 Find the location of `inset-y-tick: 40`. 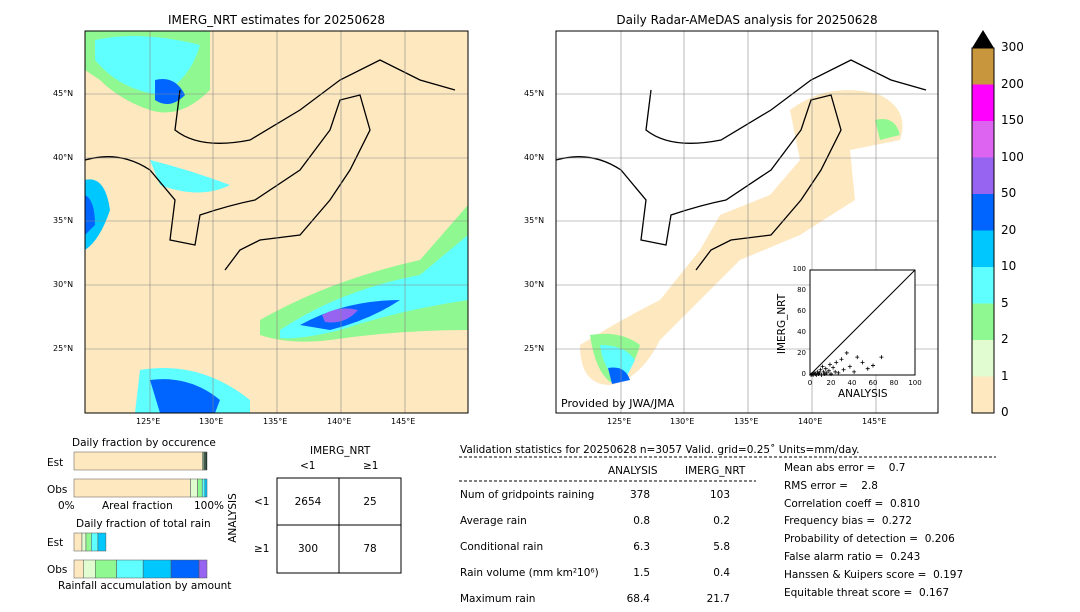

inset-y-tick: 40 is located at coordinates (801, 332).